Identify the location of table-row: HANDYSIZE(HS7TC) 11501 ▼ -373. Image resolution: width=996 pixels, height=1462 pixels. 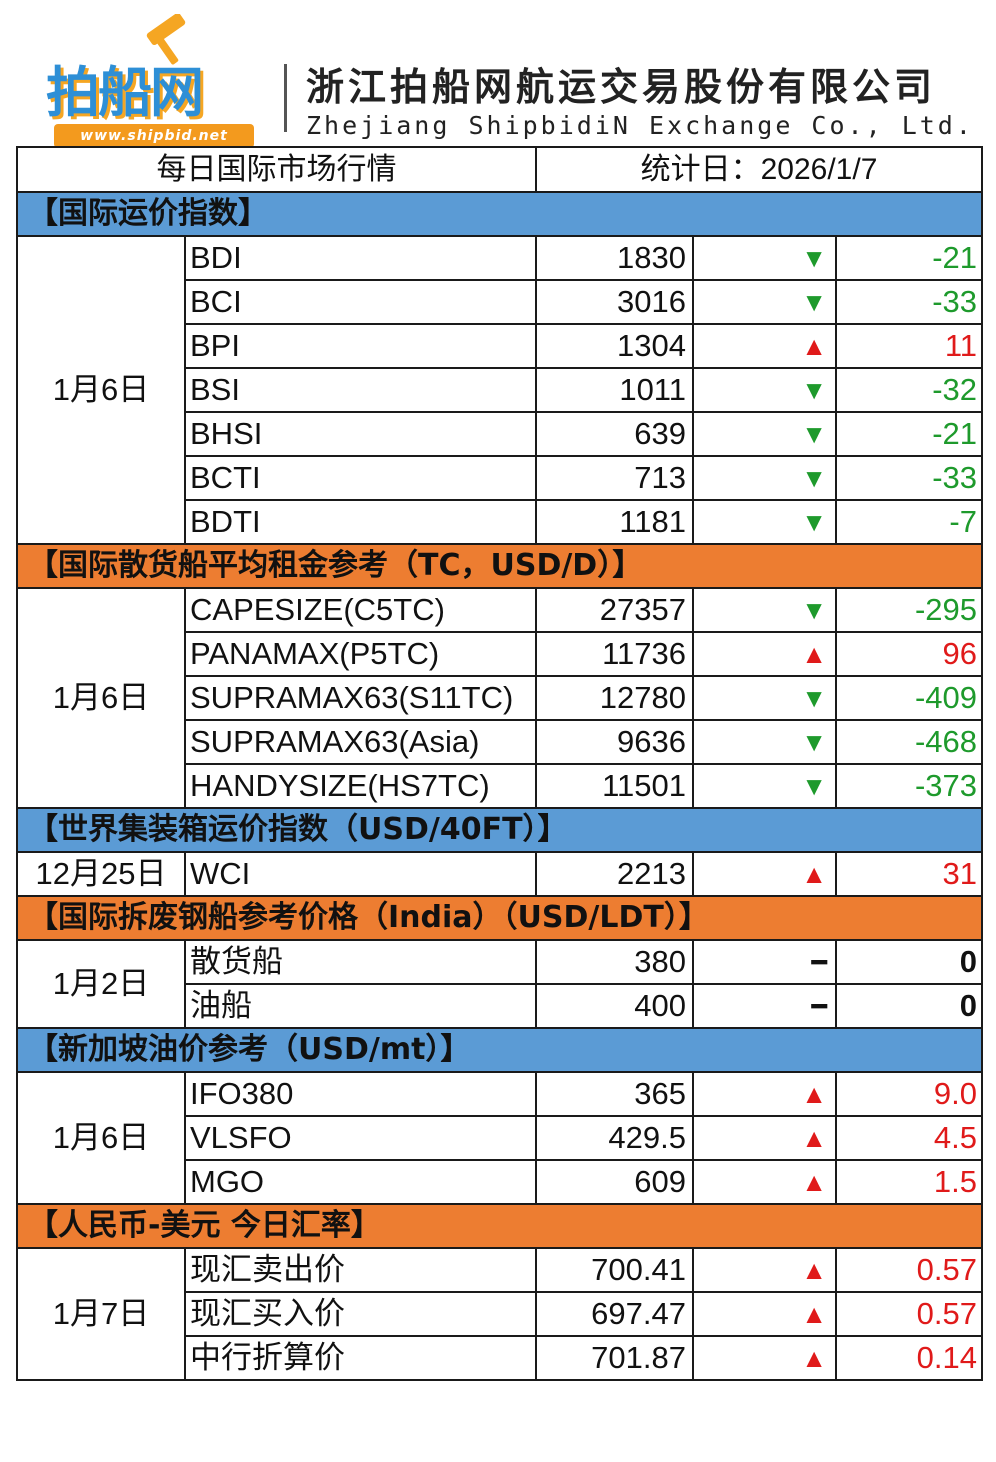
(500, 786).